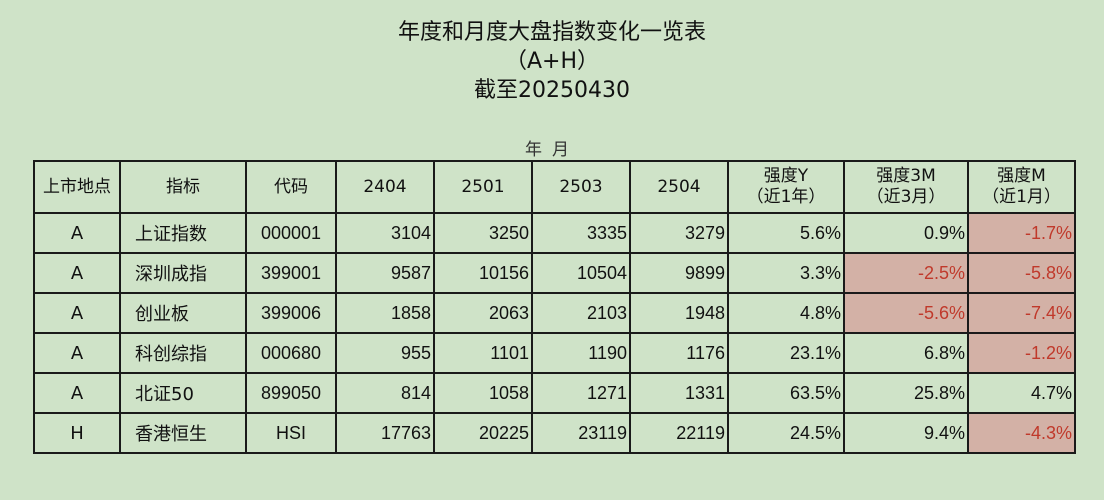  What do you see at coordinates (679, 393) in the screenshot?
I see `cell-period-4: 1331` at bounding box center [679, 393].